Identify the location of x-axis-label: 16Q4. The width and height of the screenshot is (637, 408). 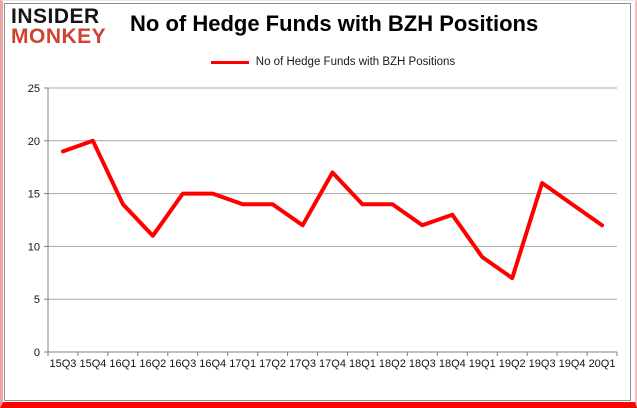
(212, 364).